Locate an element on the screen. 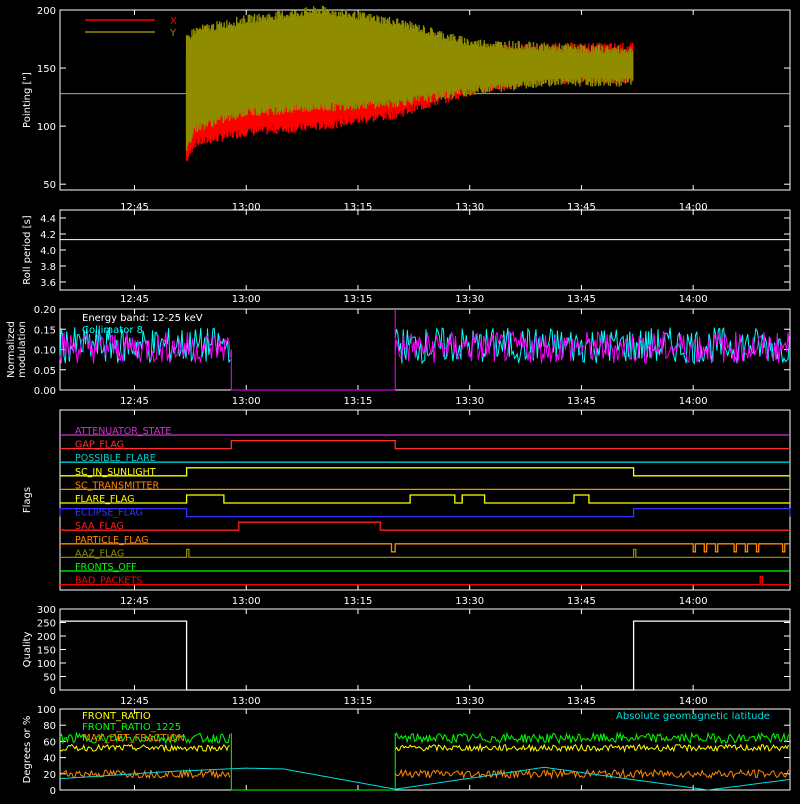 The image size is (800, 804). y-tick-label: 40 is located at coordinates (49, 759).